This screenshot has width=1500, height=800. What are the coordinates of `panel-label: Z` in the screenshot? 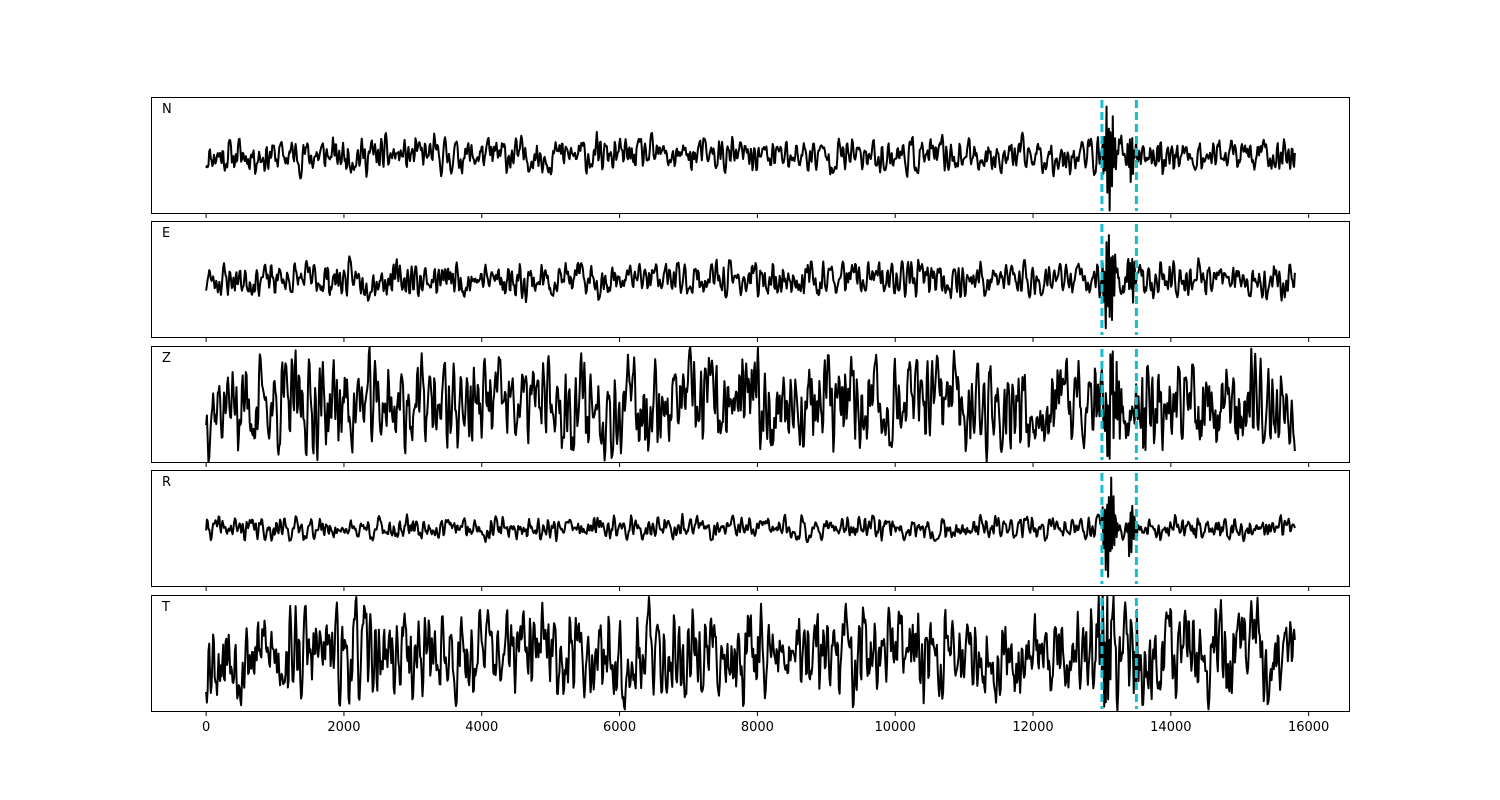 It's located at (166, 358).